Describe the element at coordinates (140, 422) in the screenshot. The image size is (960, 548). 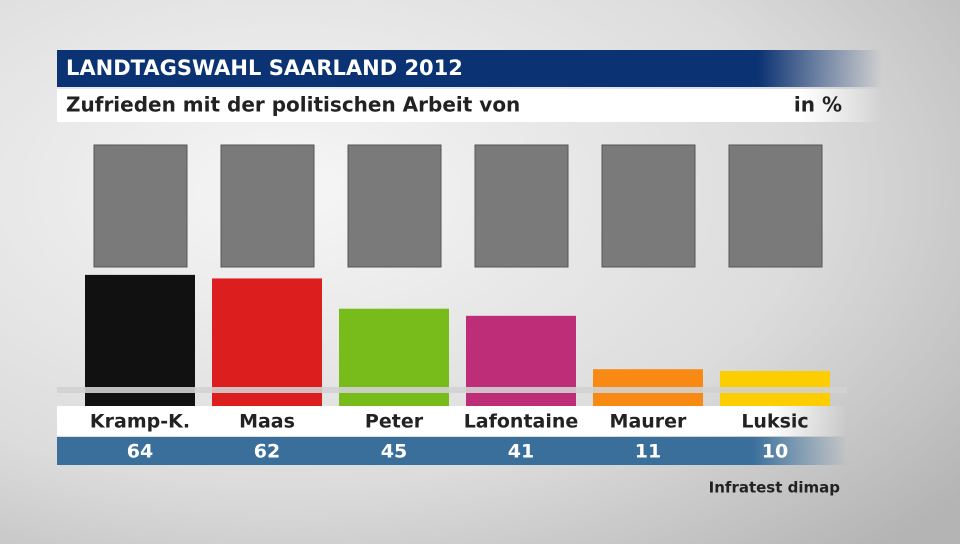
I see `x-tick-label: Kramp-K.` at that location.